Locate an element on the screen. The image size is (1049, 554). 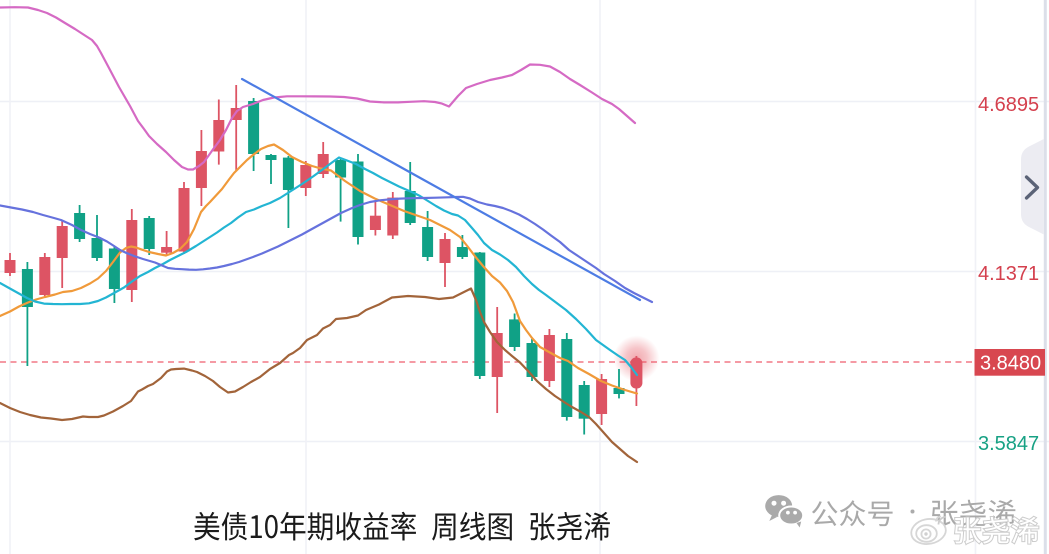
svg-text: 4.1371 is located at coordinates (1008, 274).